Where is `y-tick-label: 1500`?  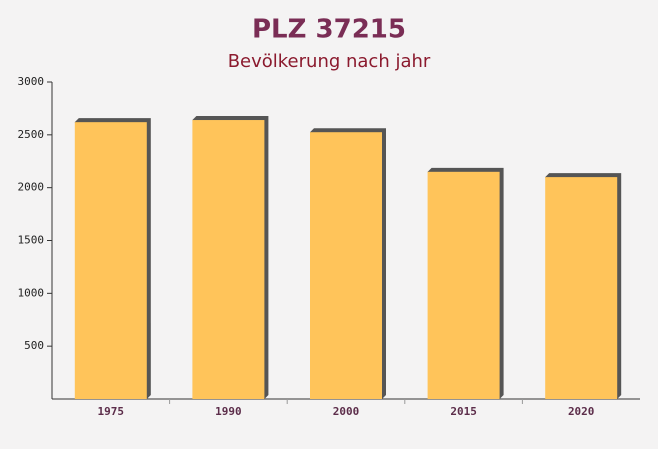 y-tick-label: 1500 is located at coordinates (31, 240).